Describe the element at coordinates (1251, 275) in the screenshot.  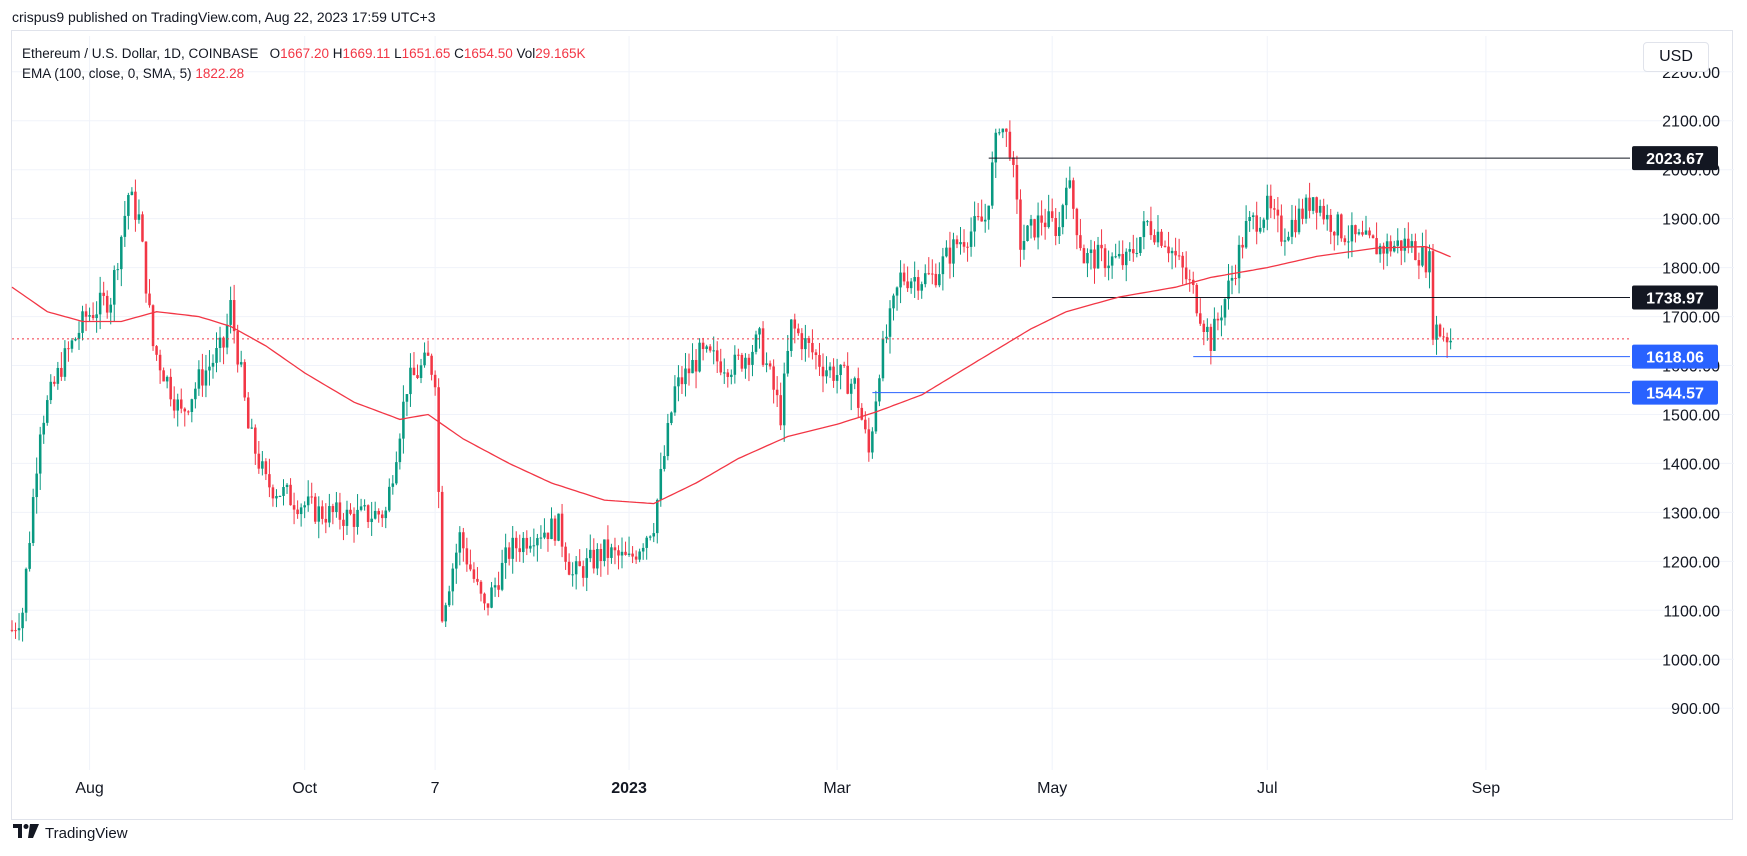
I see `horizontal-levels` at that location.